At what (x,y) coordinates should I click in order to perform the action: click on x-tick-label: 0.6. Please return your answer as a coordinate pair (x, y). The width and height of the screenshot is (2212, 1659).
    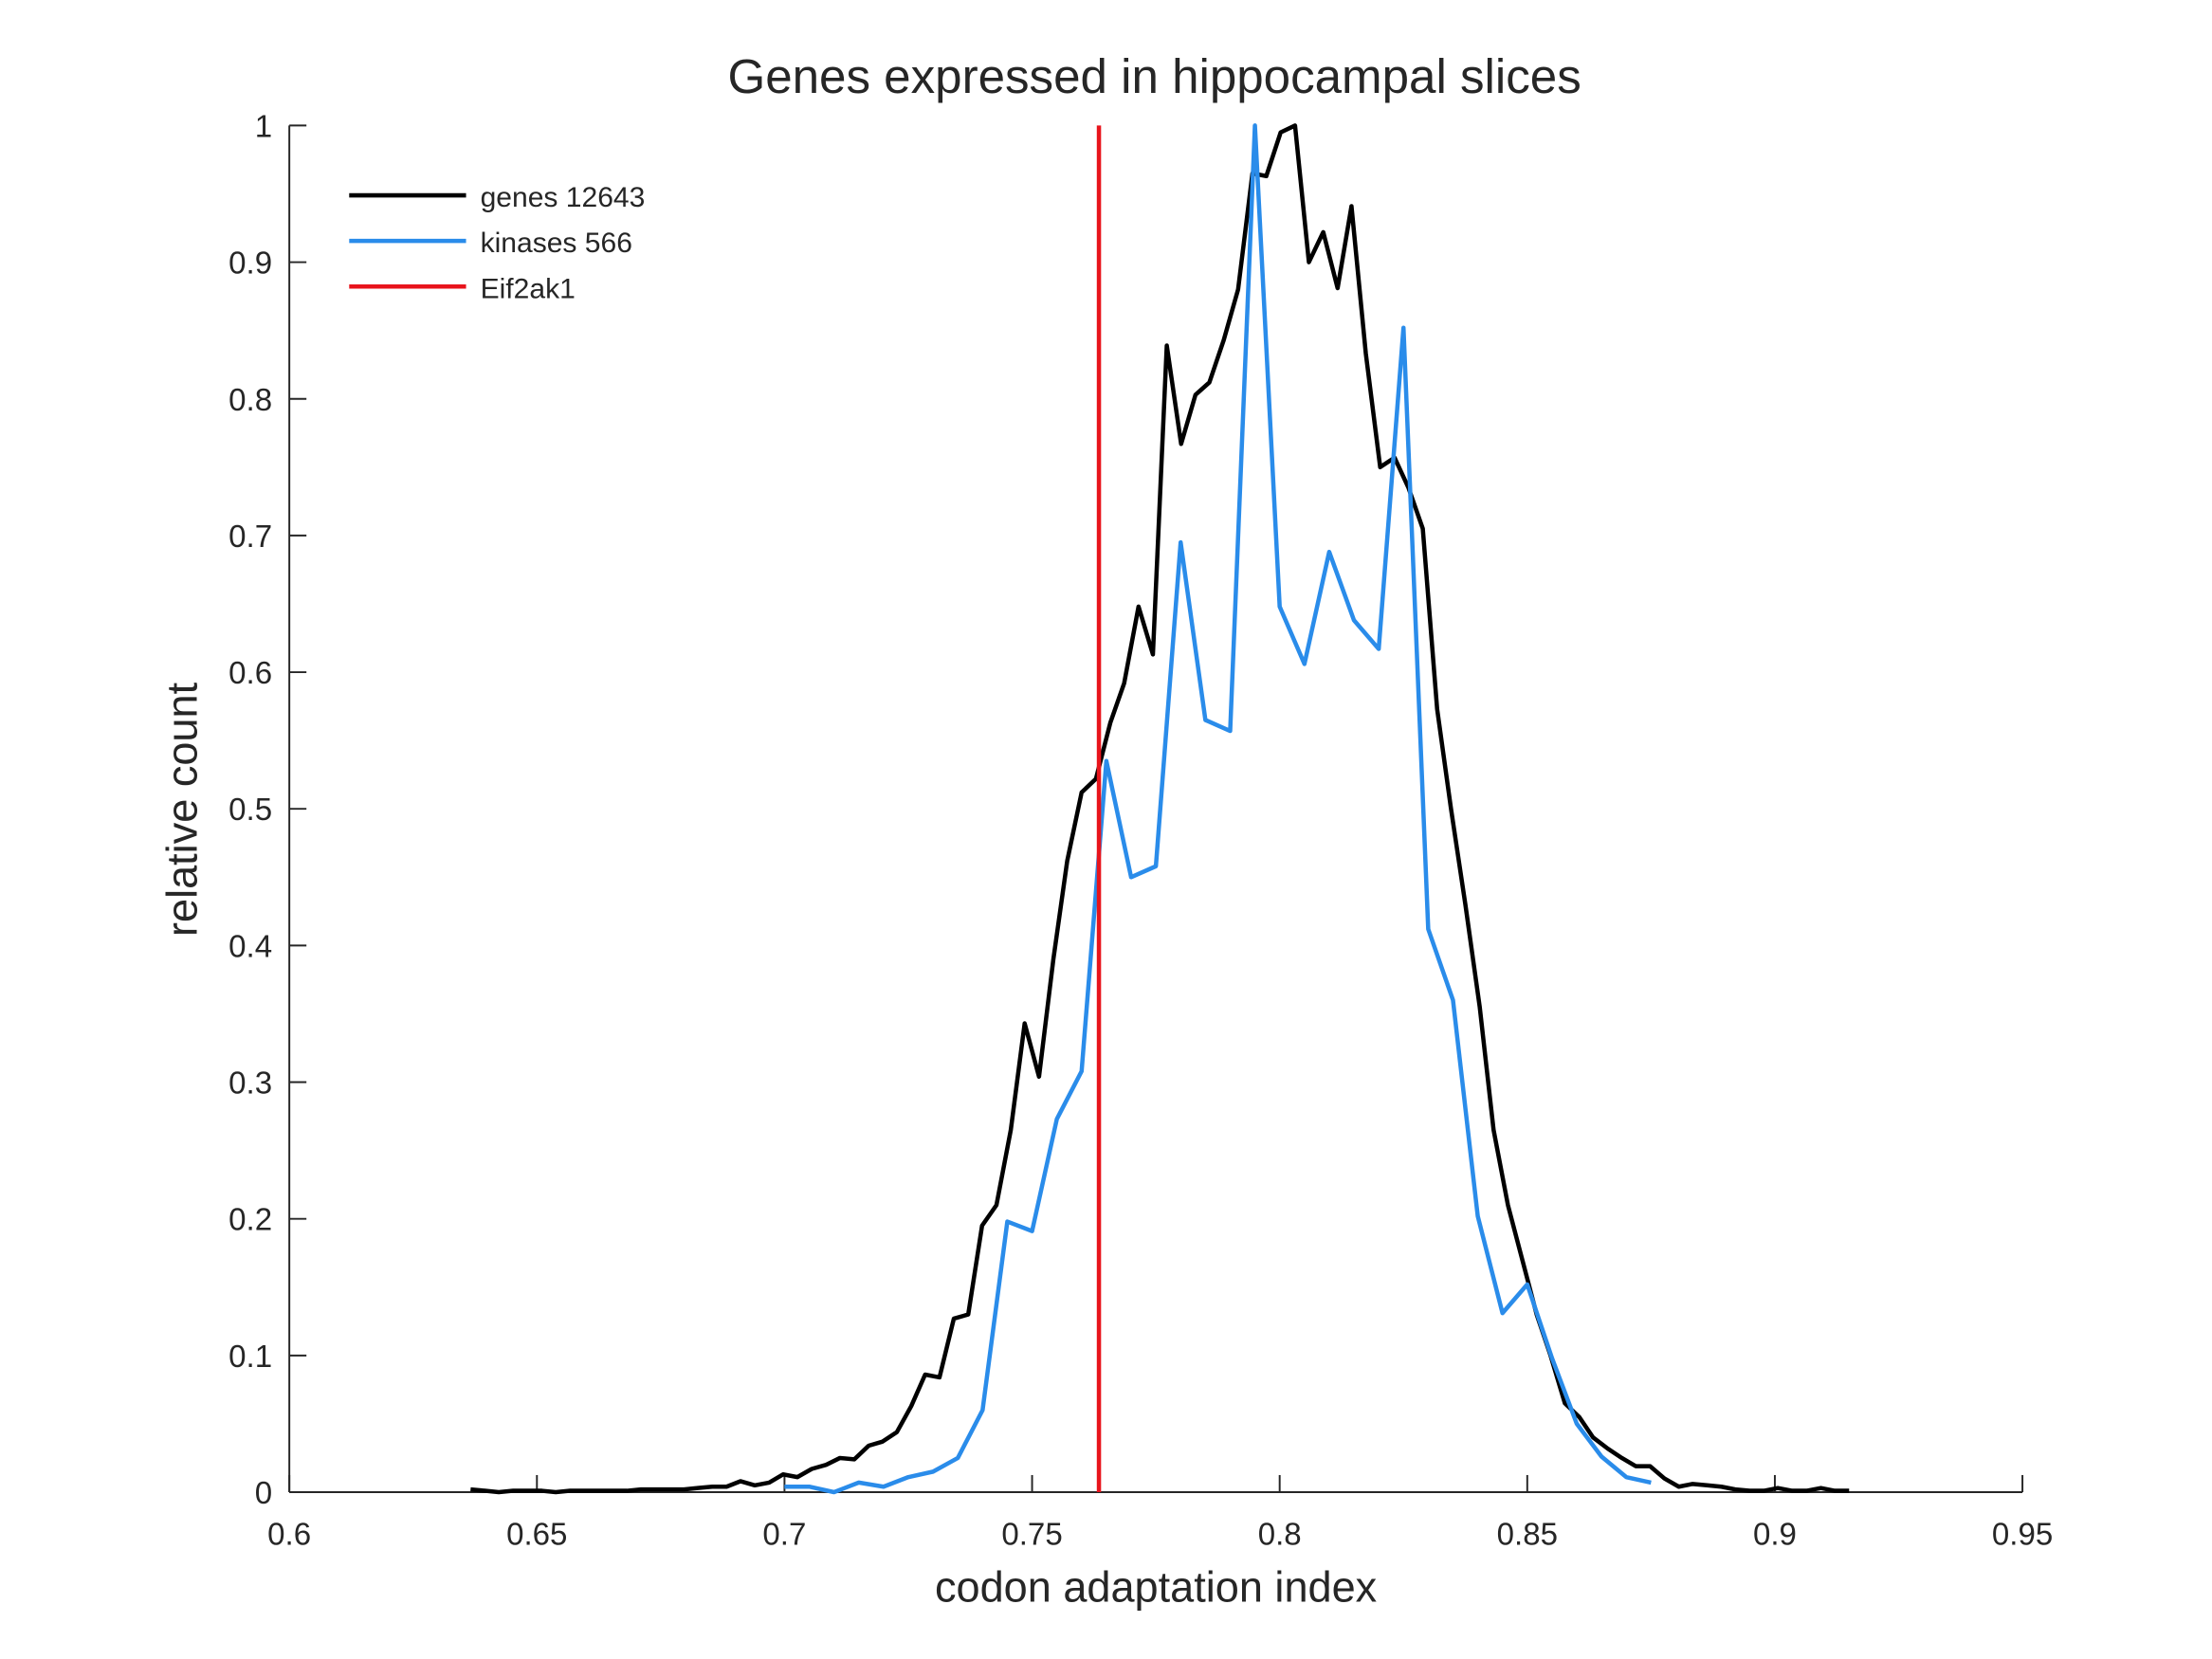
    Looking at the image, I should click on (289, 1535).